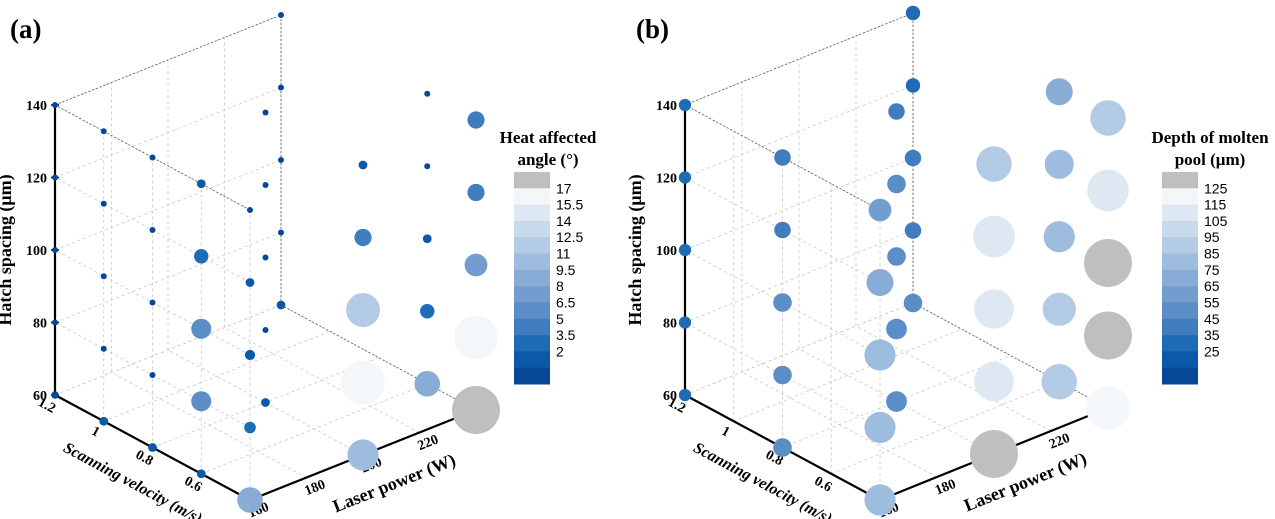  I want to click on colorbar-tick-label: 35, so click(1212, 335).